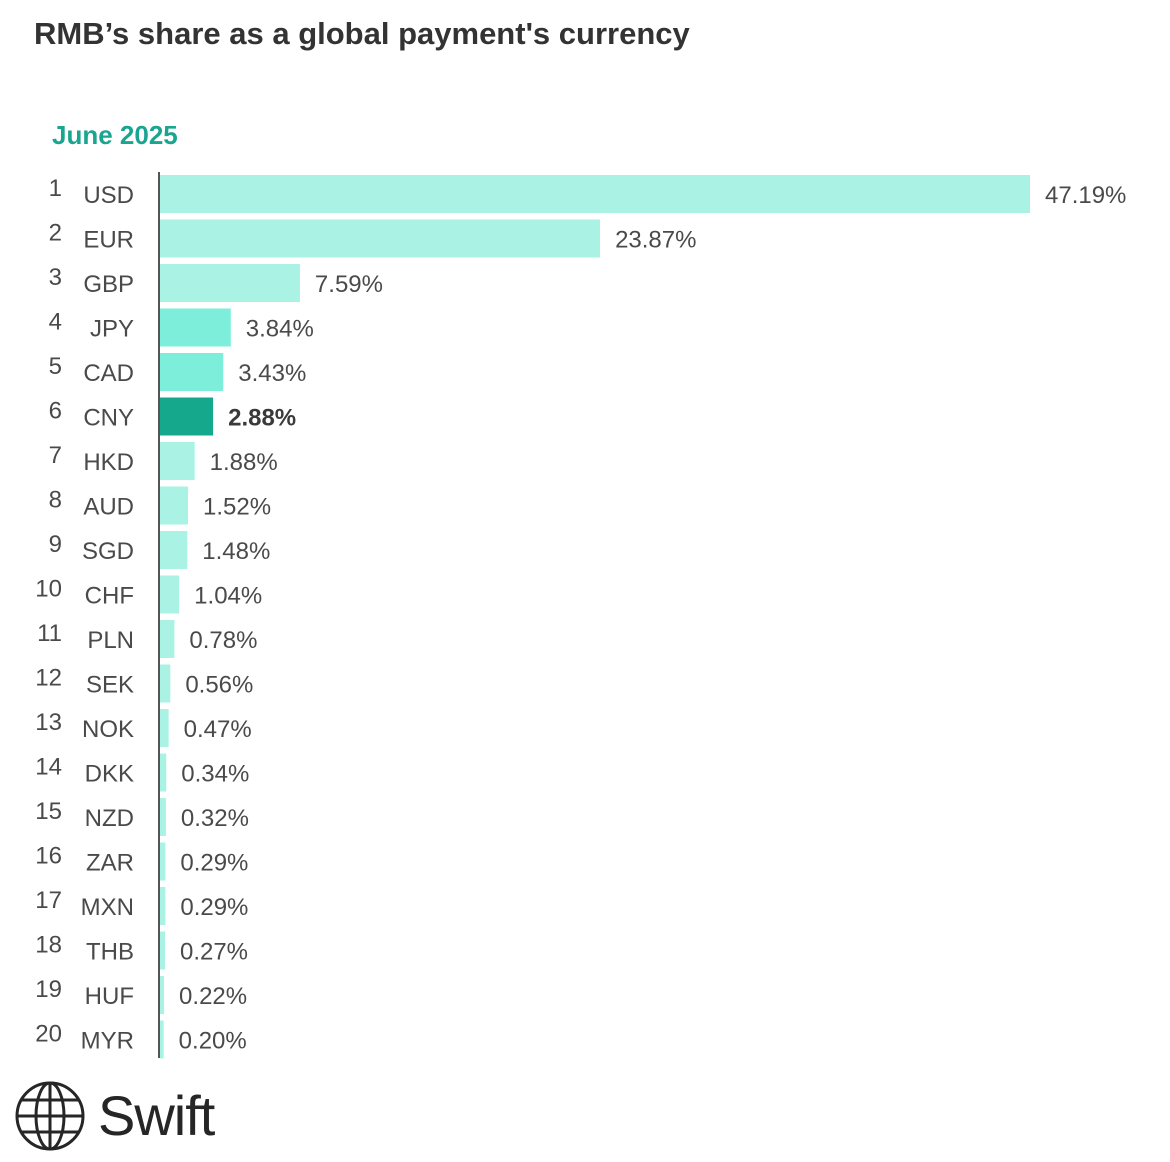 This screenshot has width=1170, height=1162. What do you see at coordinates (349, 284) in the screenshot?
I see `data-label: 7.59%` at bounding box center [349, 284].